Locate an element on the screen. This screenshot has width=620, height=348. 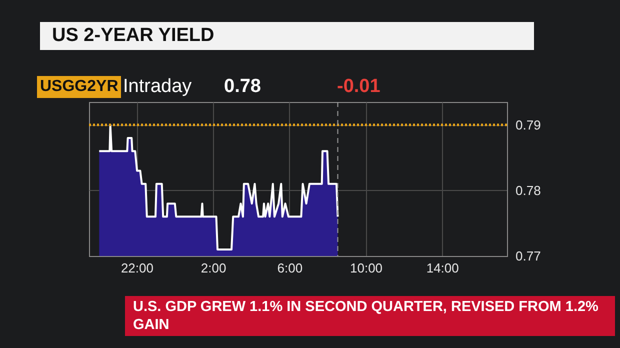
text: 0.78 is located at coordinates (242, 87).